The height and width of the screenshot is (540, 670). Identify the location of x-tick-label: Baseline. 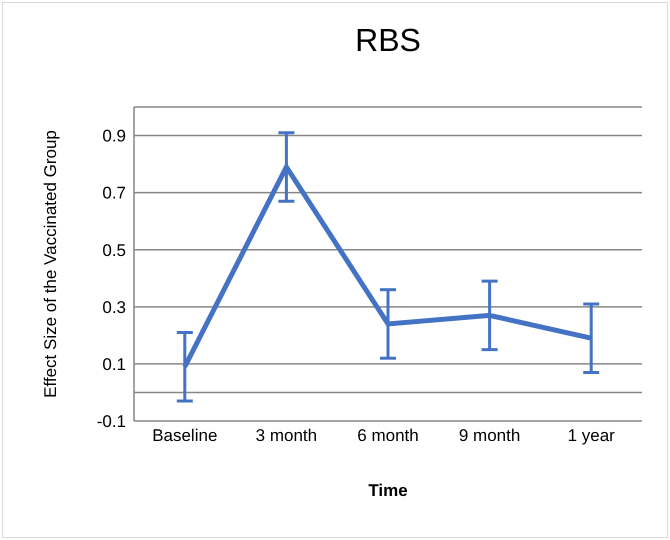
(185, 436).